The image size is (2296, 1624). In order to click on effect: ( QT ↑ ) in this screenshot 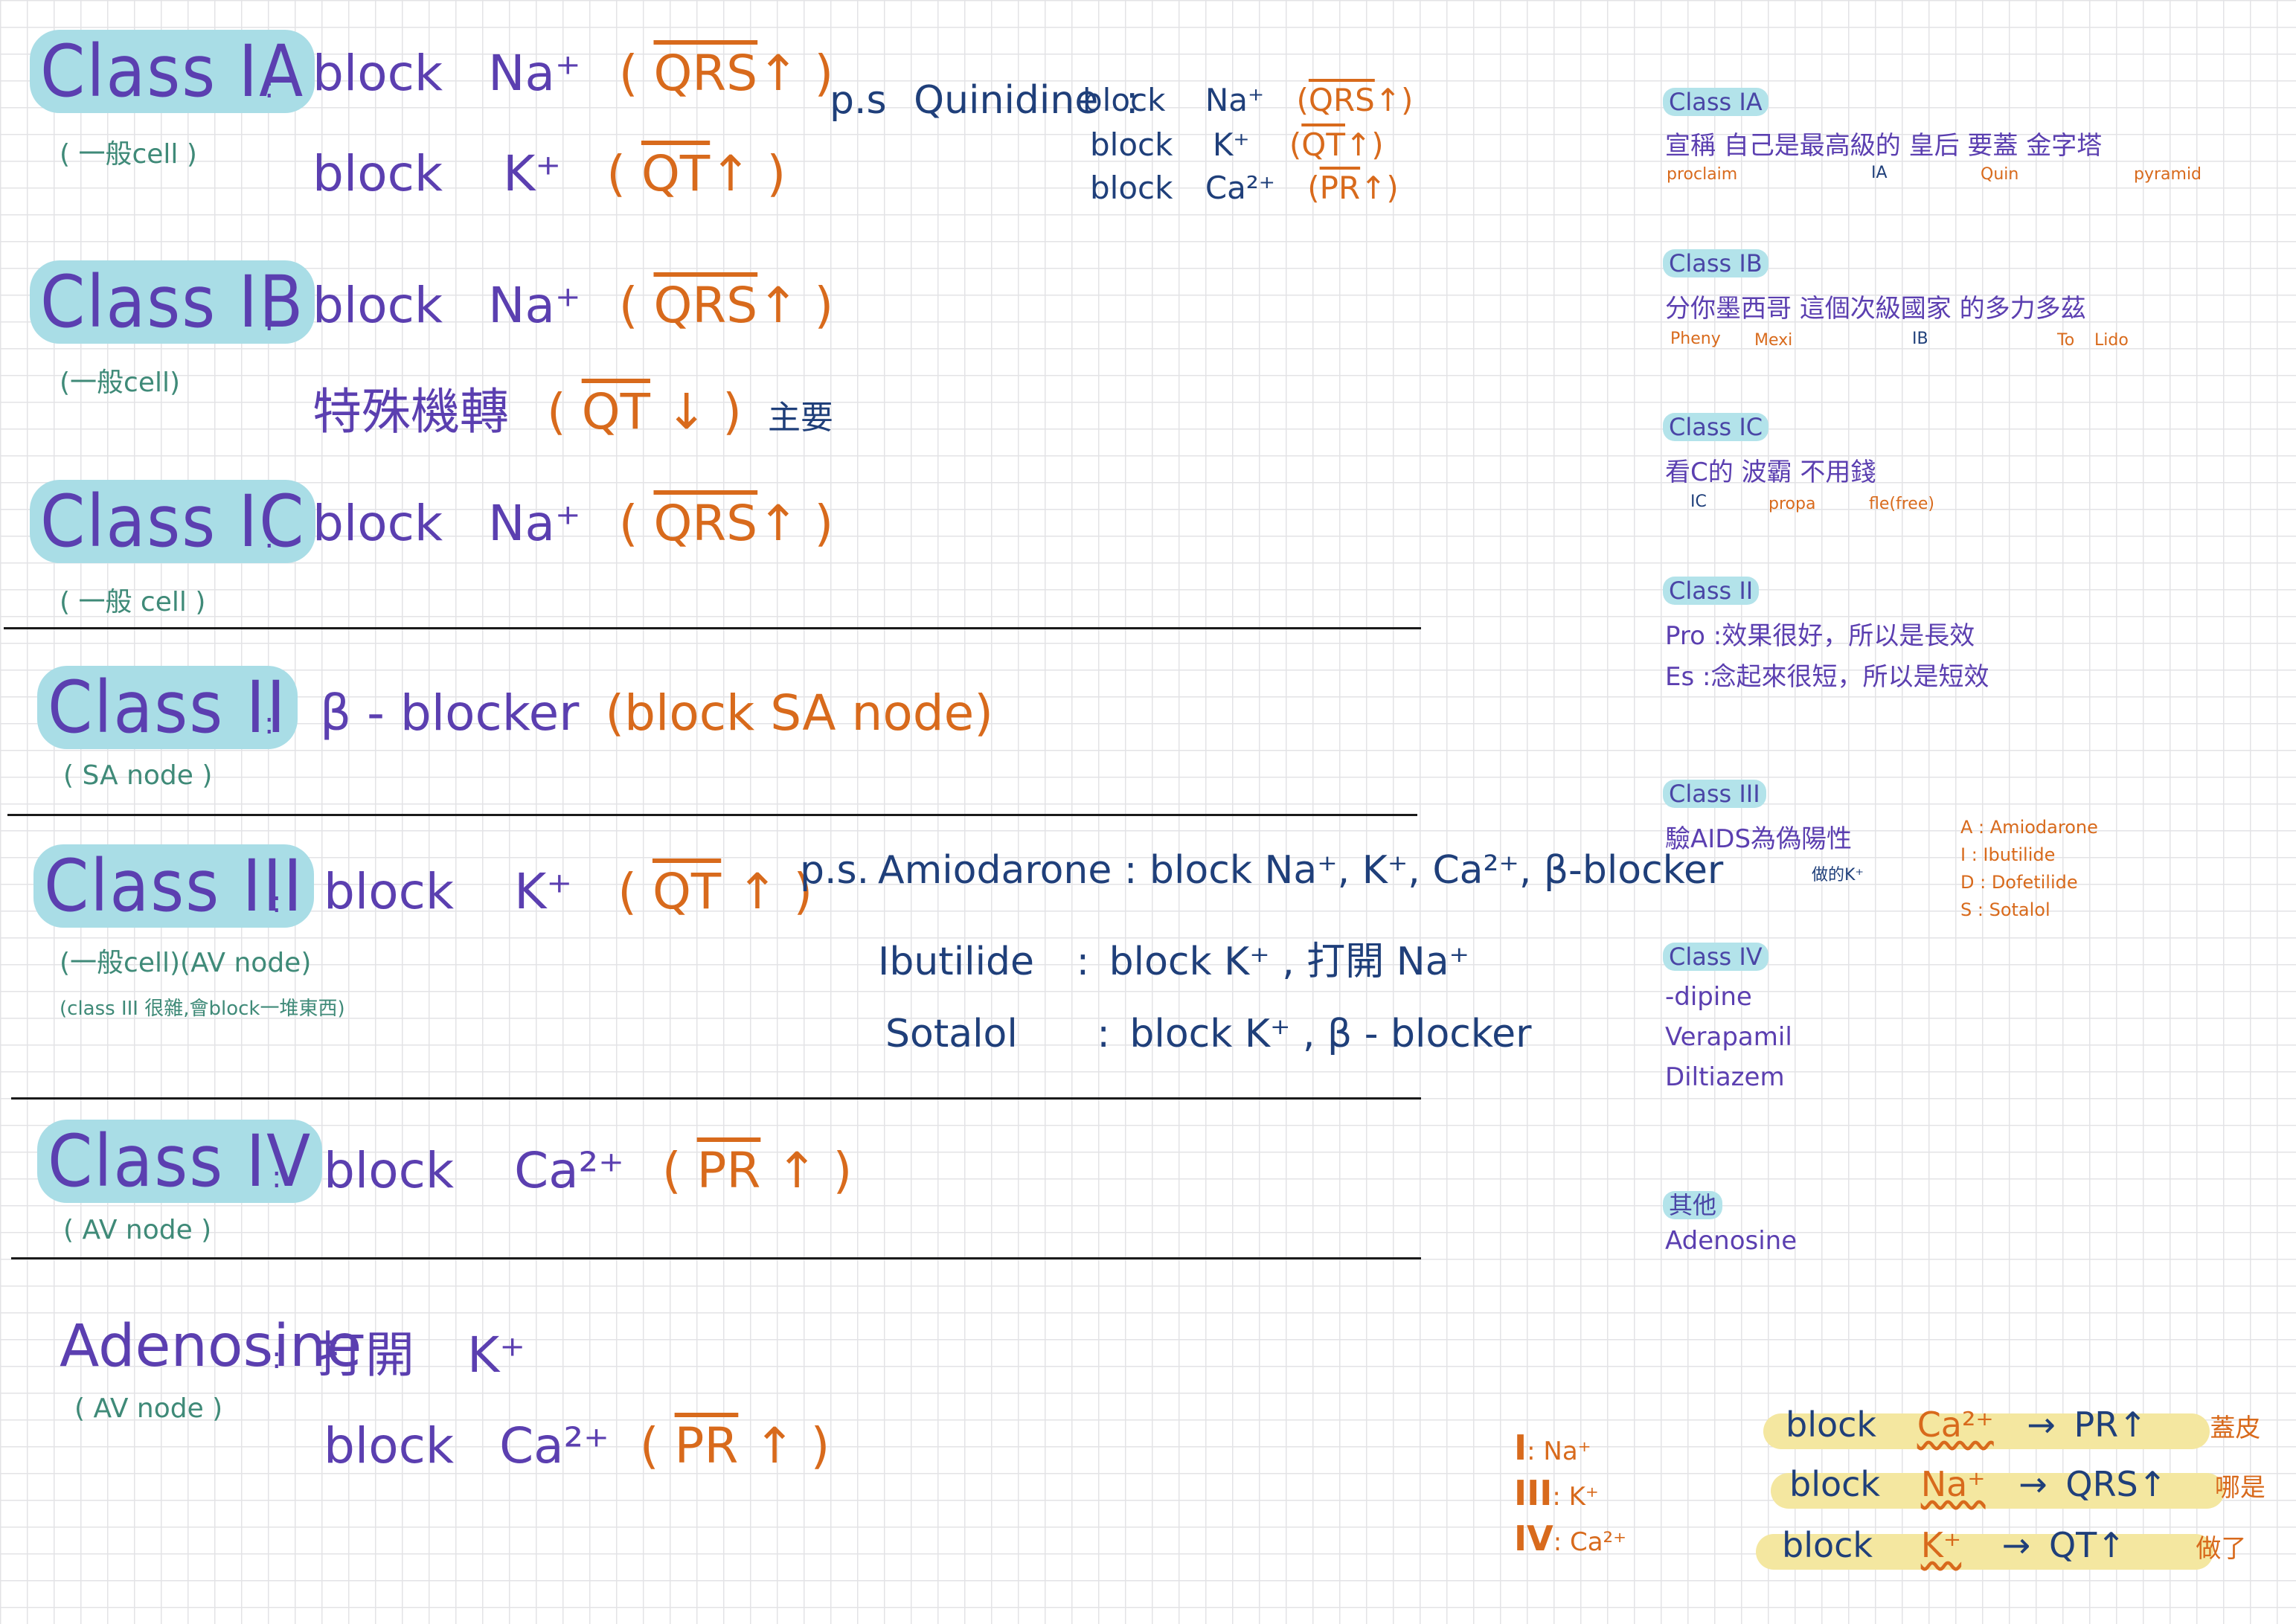, I will do `click(715, 891)`.